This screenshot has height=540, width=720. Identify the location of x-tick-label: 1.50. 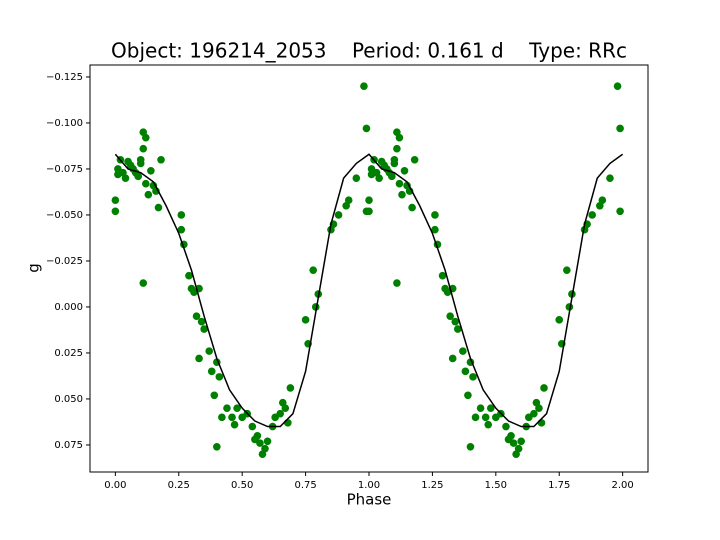
(496, 485).